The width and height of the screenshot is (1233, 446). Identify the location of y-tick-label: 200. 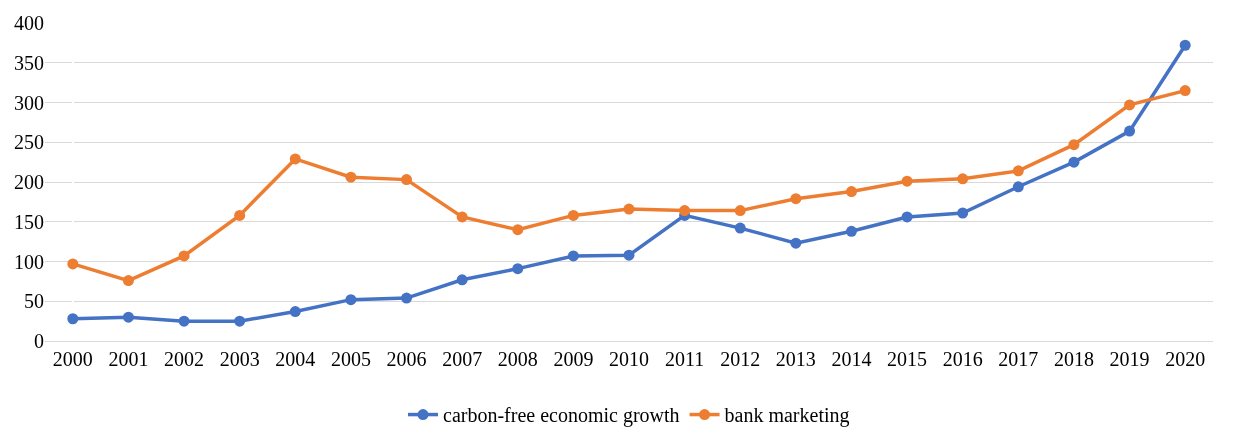
(29, 182).